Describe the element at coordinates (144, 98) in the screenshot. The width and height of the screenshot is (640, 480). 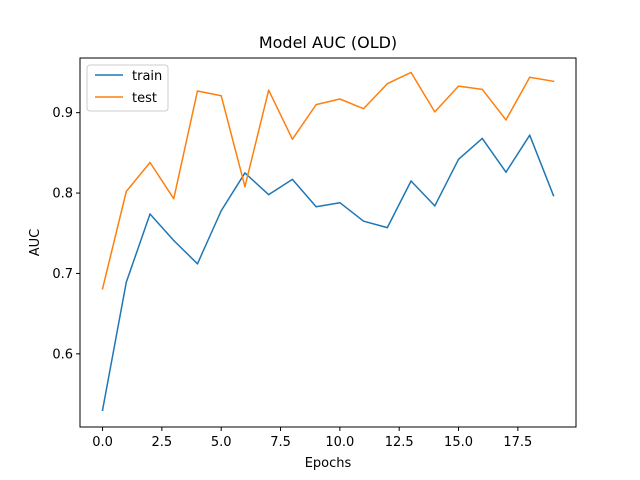
I see `legend-label-test: test` at that location.